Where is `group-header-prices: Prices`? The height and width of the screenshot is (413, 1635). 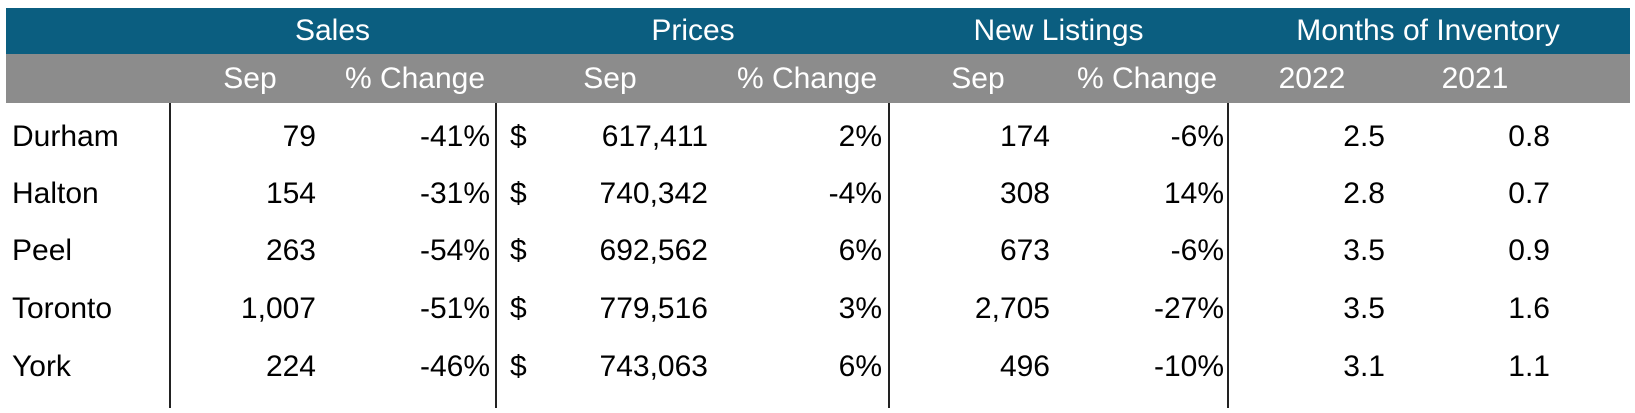
group-header-prices: Prices is located at coordinates (693, 30).